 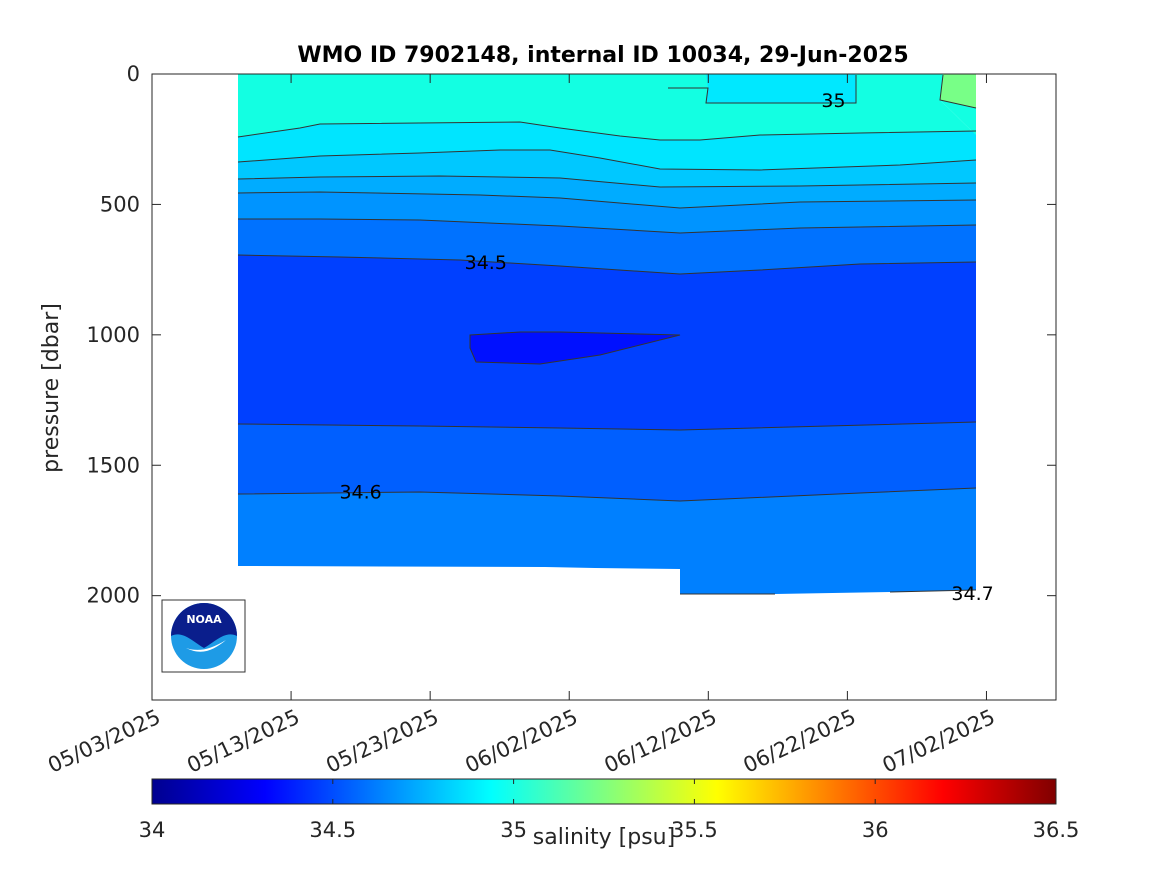 I want to click on contour-label: 34.5, so click(x=486, y=263).